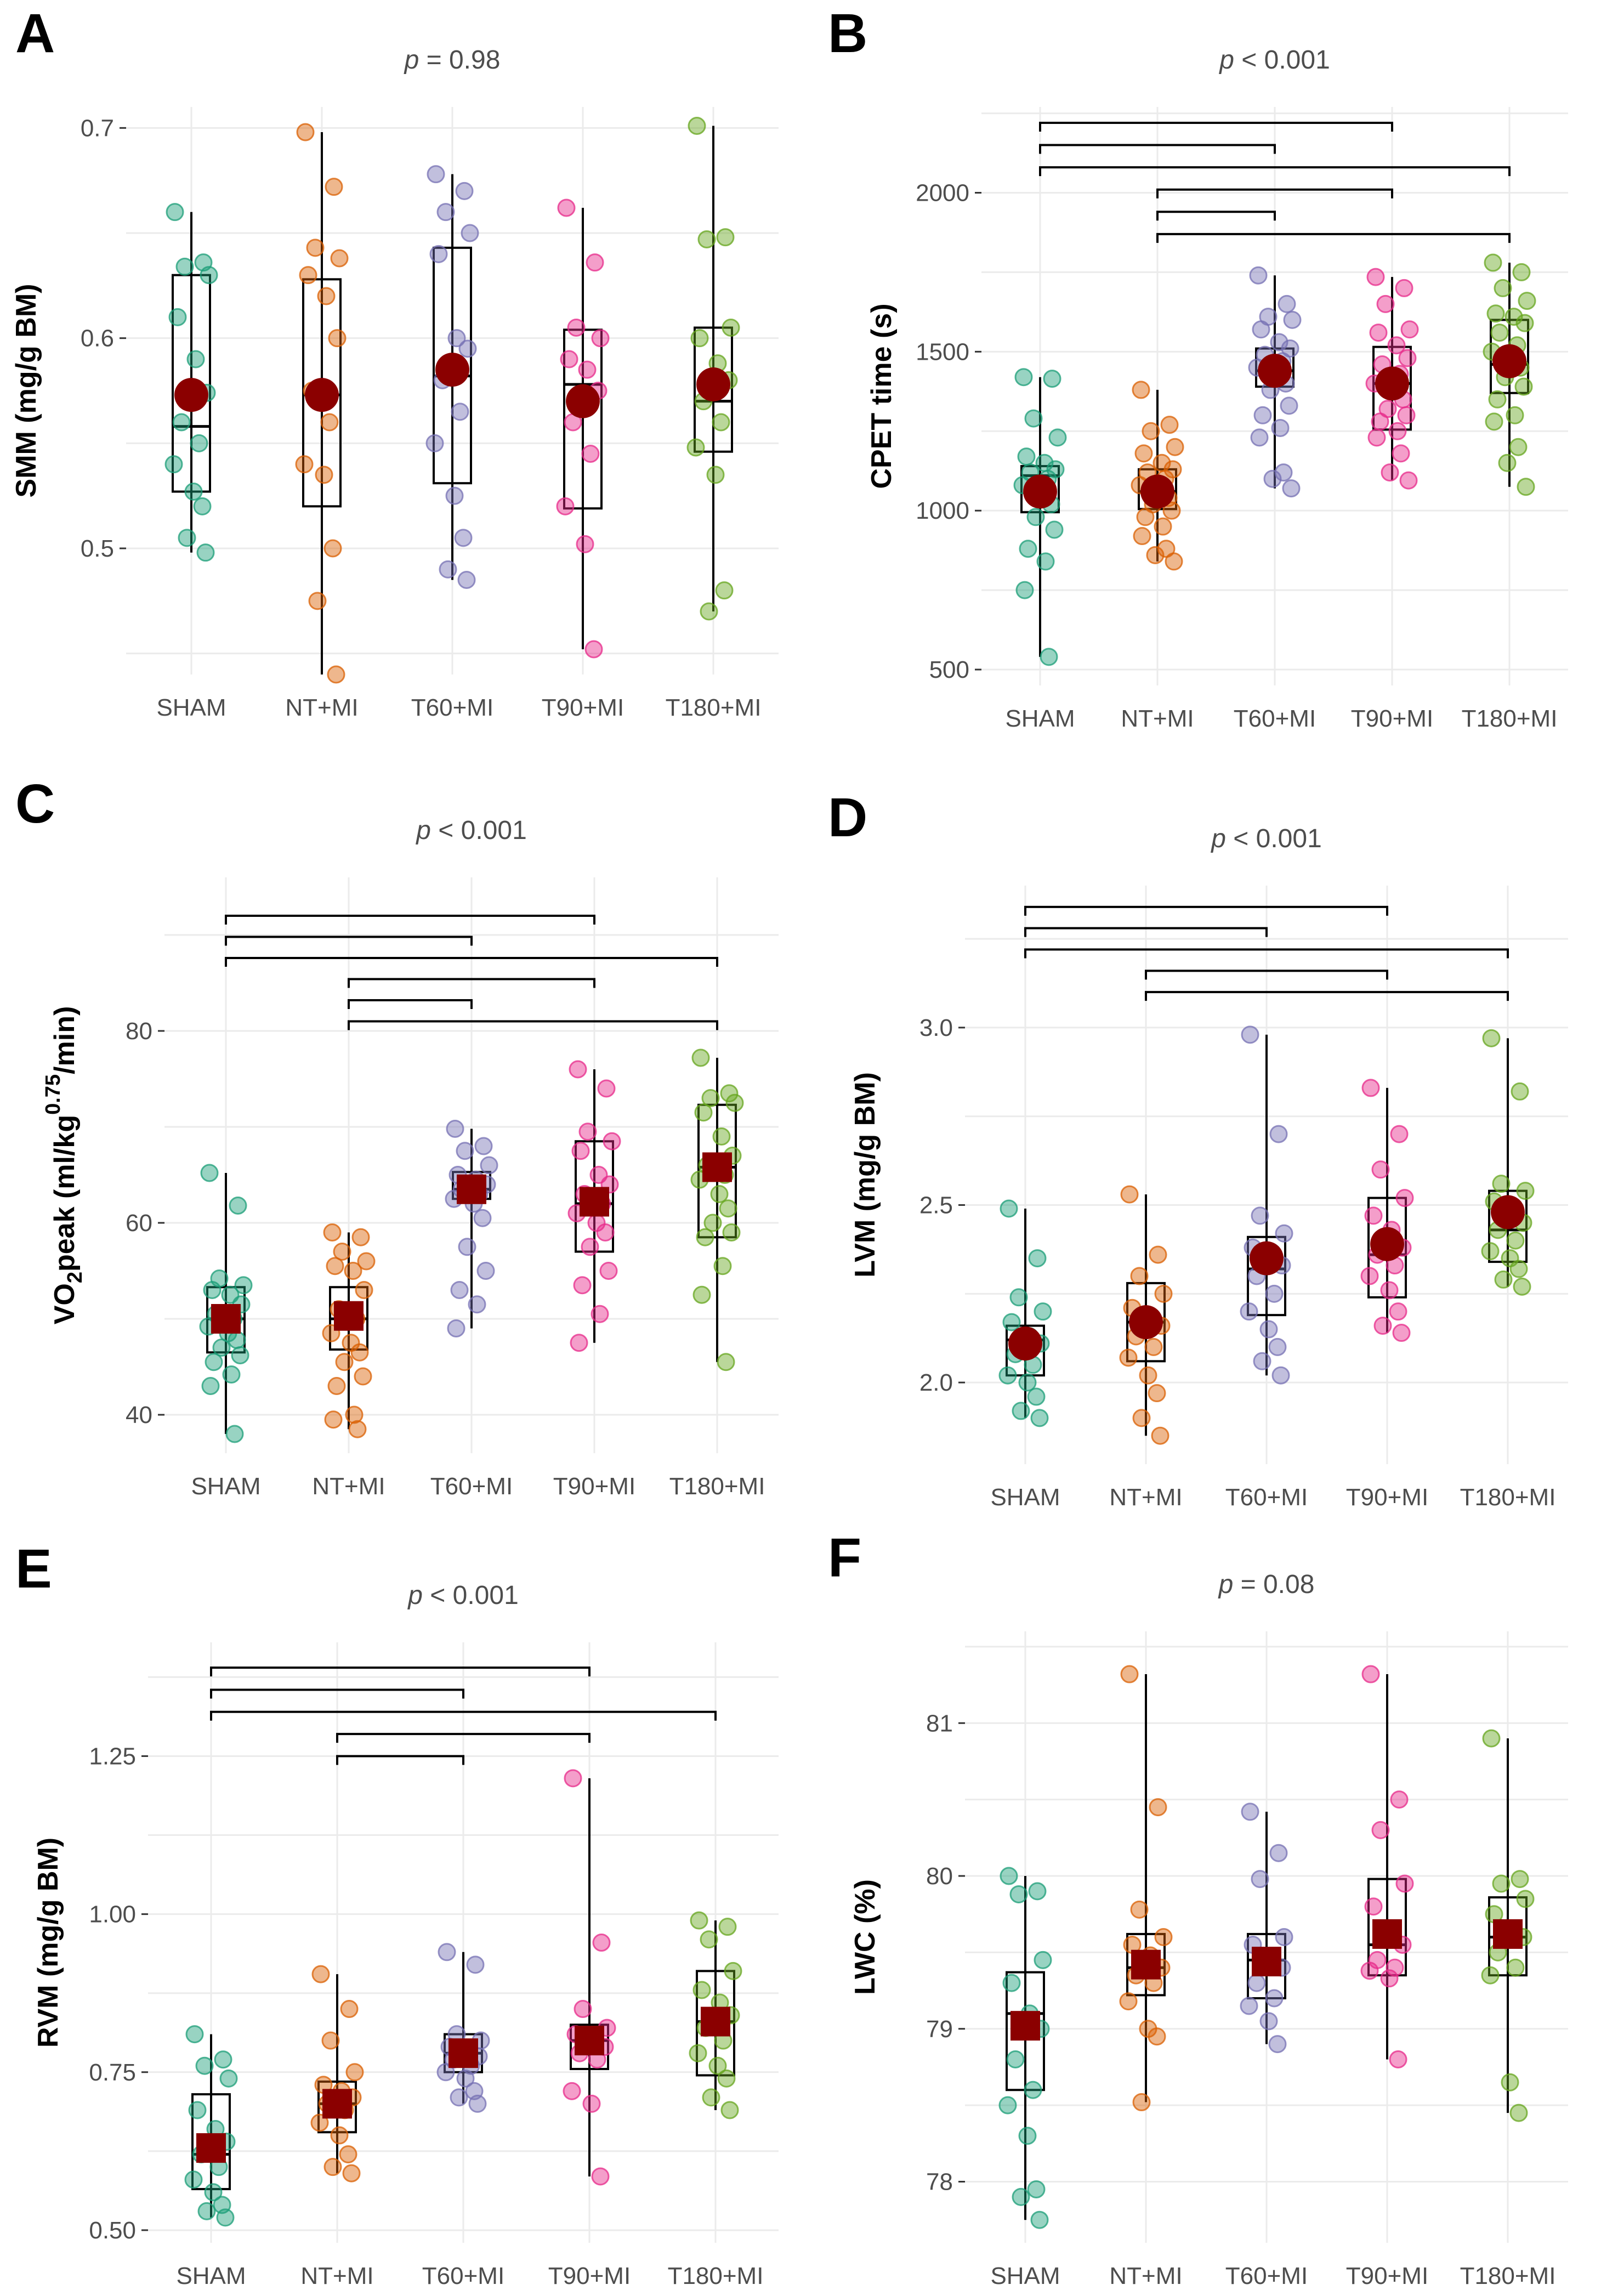 The width and height of the screenshot is (1618, 2296). Describe the element at coordinates (336, 2276) in the screenshot. I see `x-category-label: NT+MI` at that location.